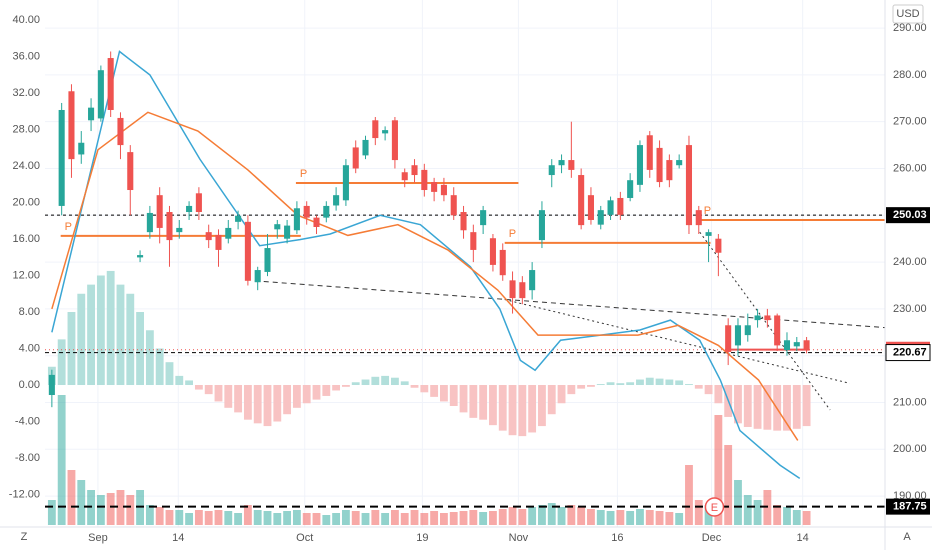 Image resolution: width=932 pixels, height=550 pixels. Describe the element at coordinates (26, 275) in the screenshot. I see `y2-tick-label: 12.00` at that location.